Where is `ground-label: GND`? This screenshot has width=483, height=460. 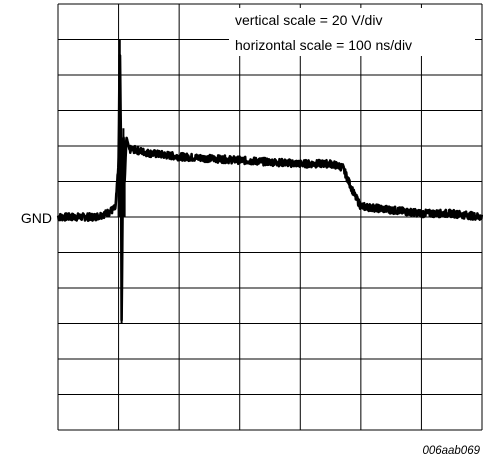
ground-label: GND is located at coordinates (36, 218).